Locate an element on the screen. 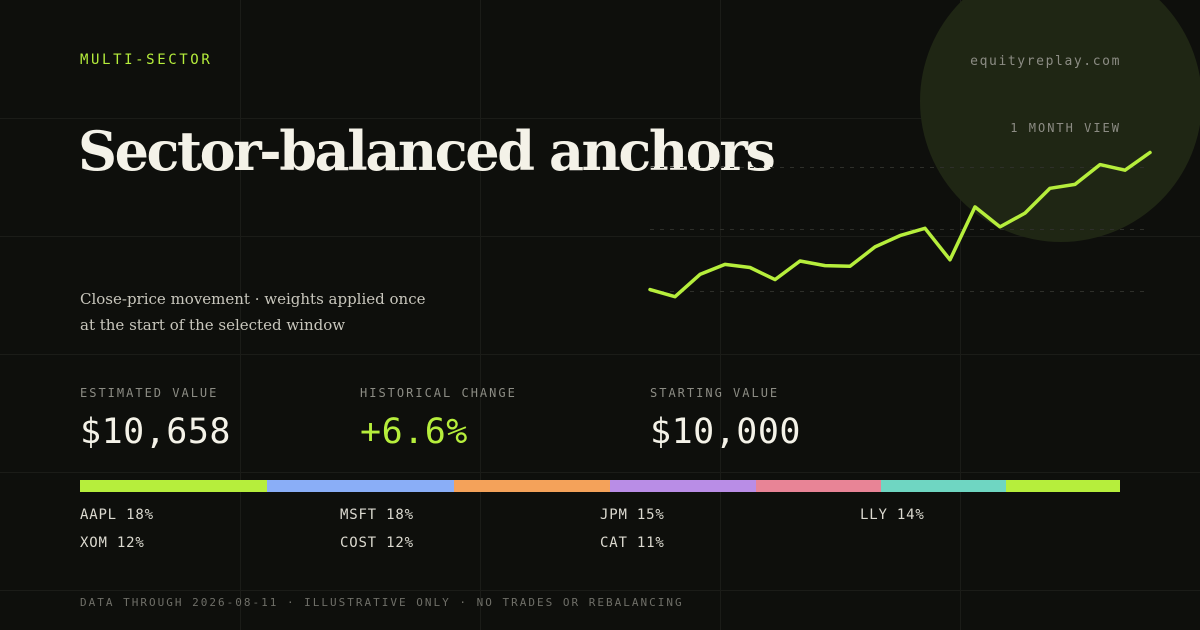 The image size is (1200, 630). estimated-value: $10,658 is located at coordinates (156, 432).